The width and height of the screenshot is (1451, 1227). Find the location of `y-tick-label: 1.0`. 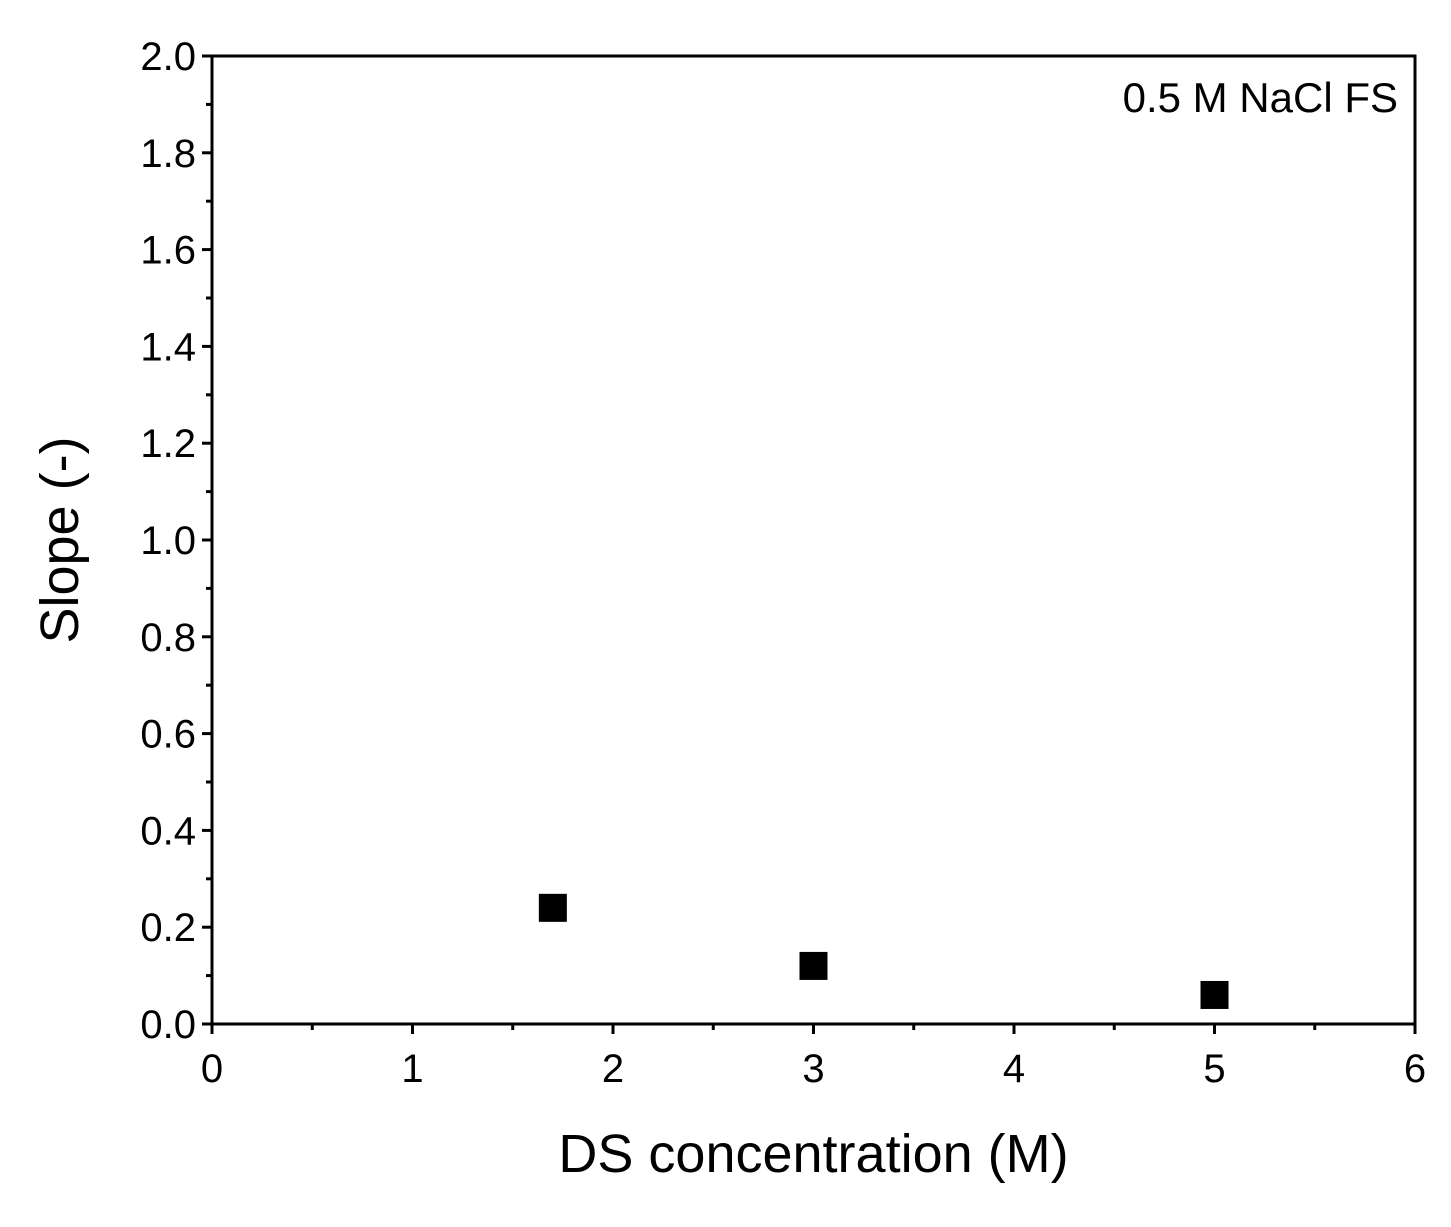

y-tick-label: 1.0 is located at coordinates (168, 541).